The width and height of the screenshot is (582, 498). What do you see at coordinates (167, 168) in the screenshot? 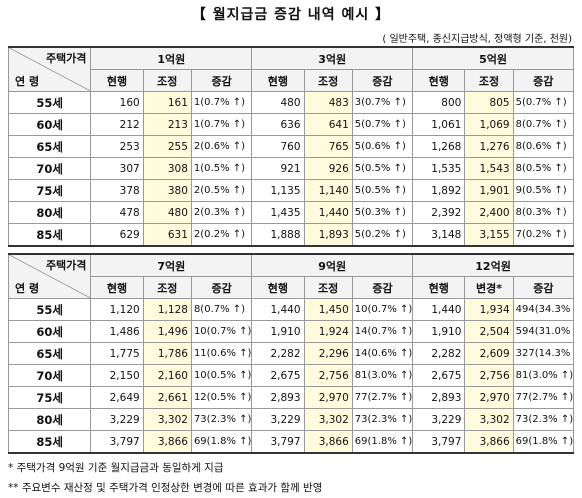
I see `amount-cell: 308` at bounding box center [167, 168].